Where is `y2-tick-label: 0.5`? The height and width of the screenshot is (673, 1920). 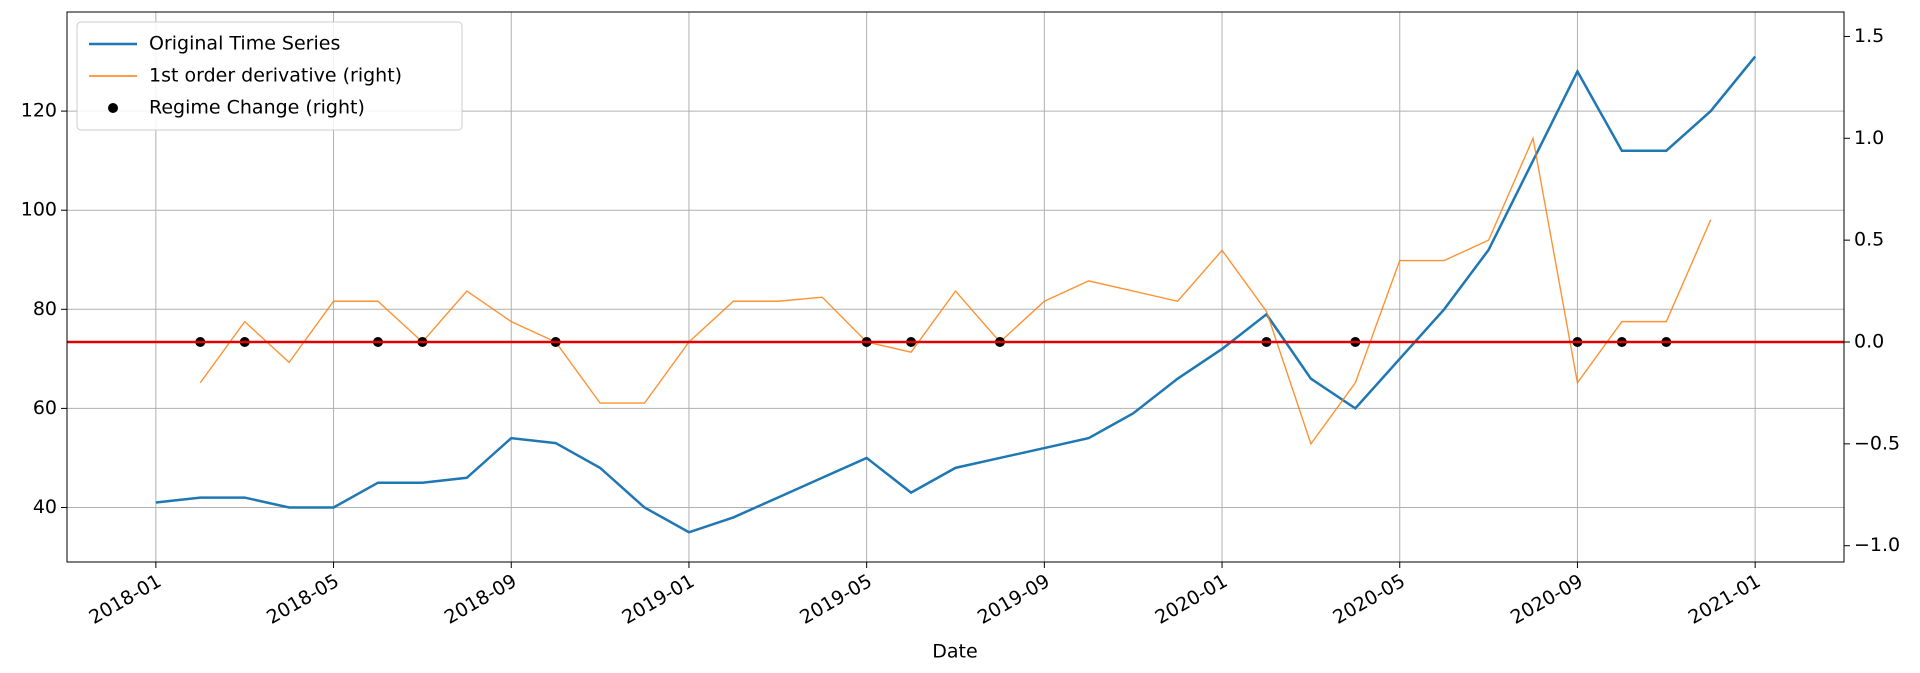 y2-tick-label: 0.5 is located at coordinates (1869, 240).